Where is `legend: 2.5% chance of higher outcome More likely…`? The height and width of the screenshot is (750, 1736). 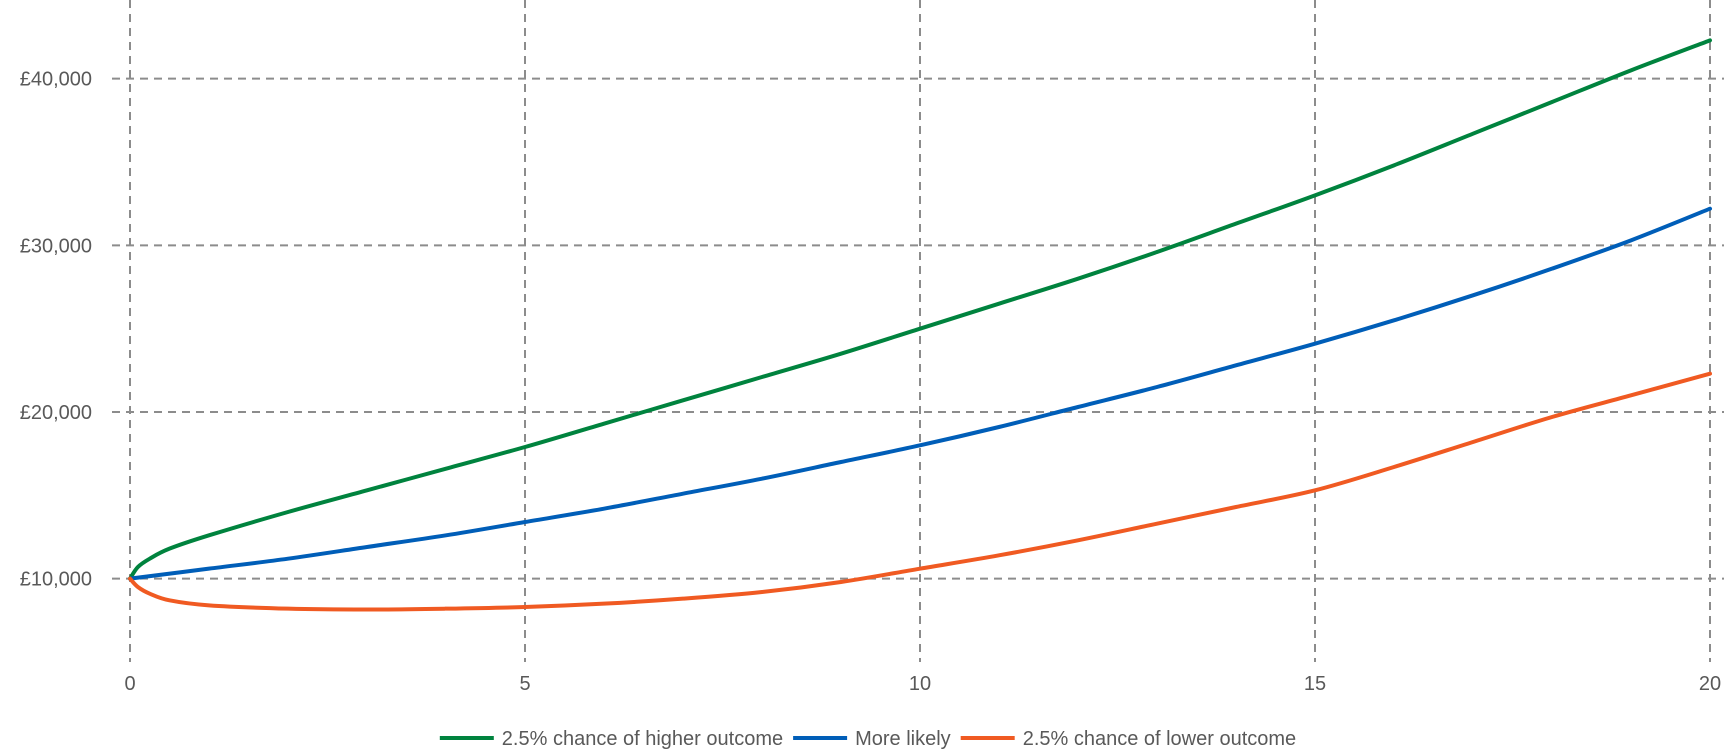
legend: 2.5% chance of higher outcome More likely… is located at coordinates (867, 739).